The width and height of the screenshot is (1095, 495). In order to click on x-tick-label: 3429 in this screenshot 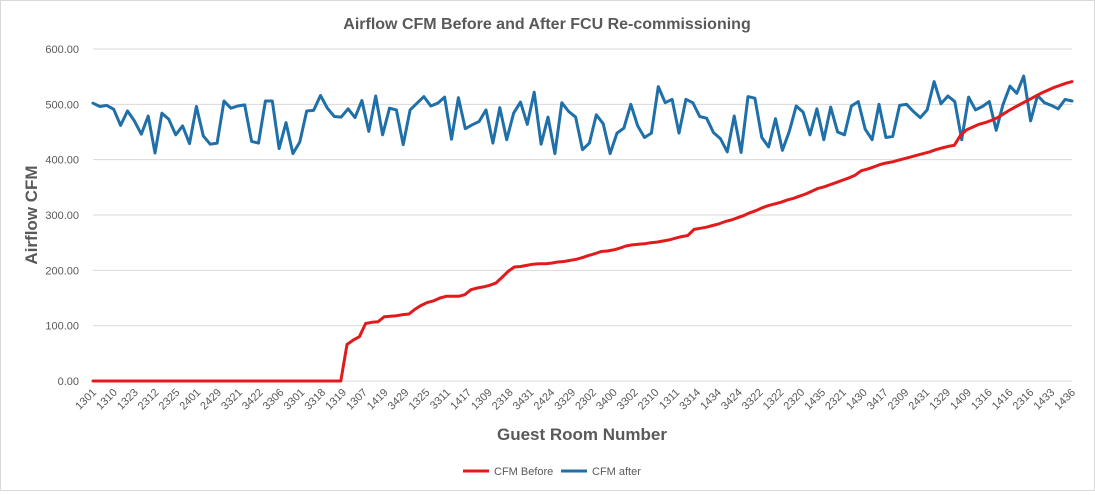, I will do `click(399, 400)`.